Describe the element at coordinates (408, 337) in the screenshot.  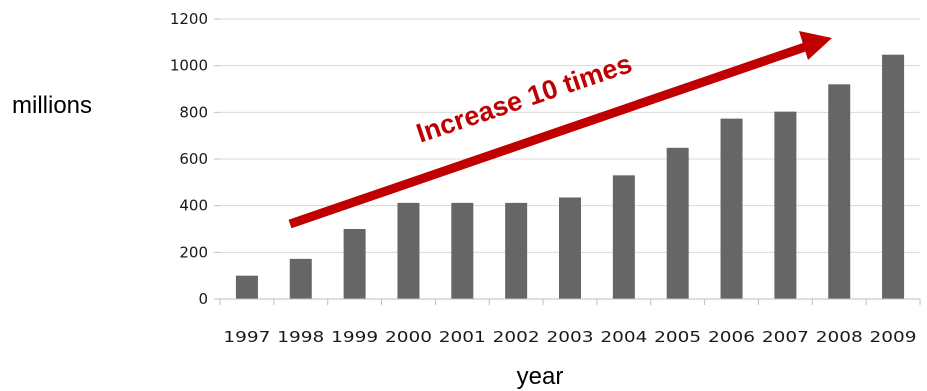
I see `x-tick-label: 2000` at that location.